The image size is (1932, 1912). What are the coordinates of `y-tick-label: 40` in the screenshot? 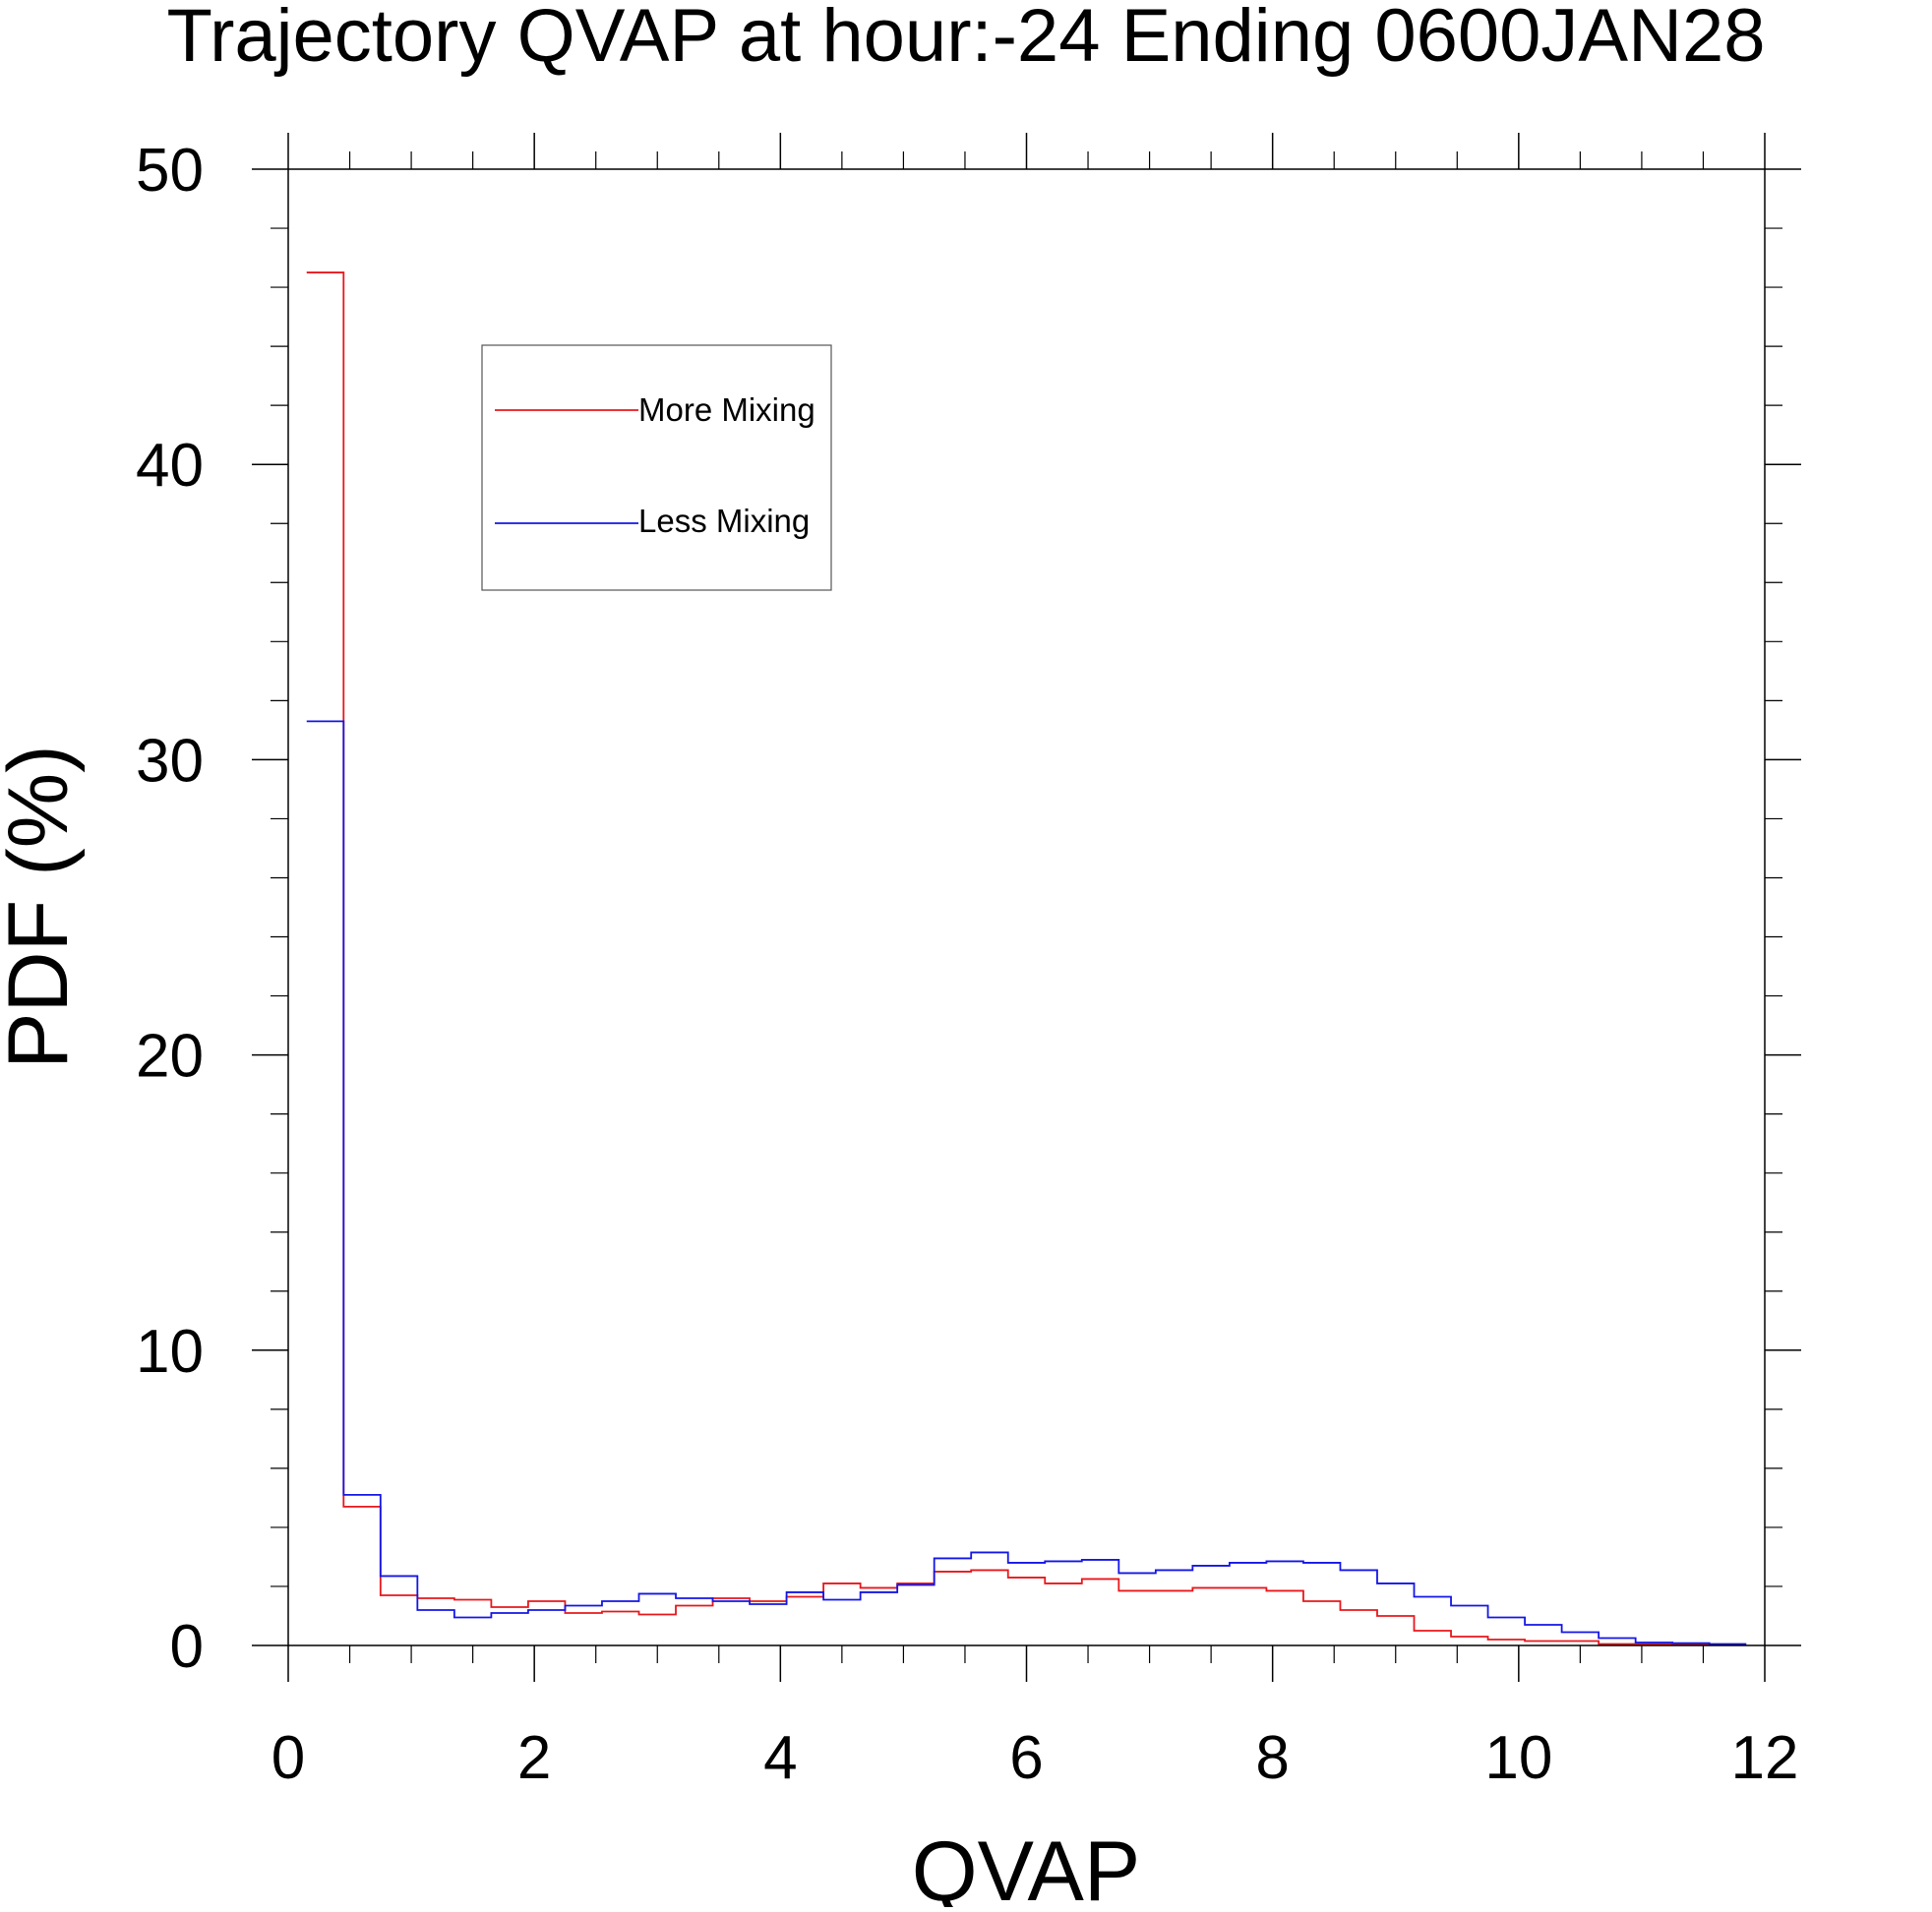 It's located at (170, 466).